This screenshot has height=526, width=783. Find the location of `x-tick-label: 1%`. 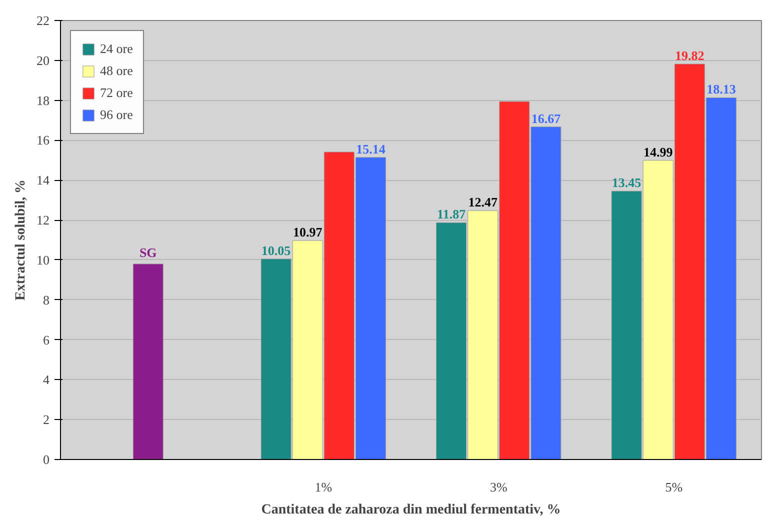

x-tick-label: 1% is located at coordinates (323, 487).